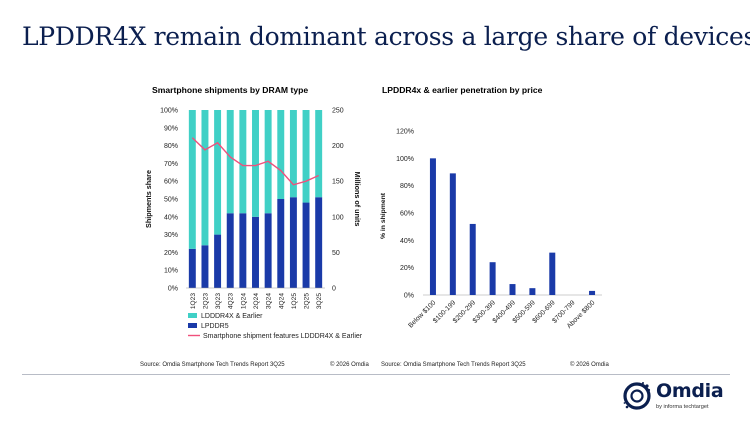  What do you see at coordinates (281, 301) in the screenshot?
I see `x-tick-label: 4Q24` at bounding box center [281, 301].